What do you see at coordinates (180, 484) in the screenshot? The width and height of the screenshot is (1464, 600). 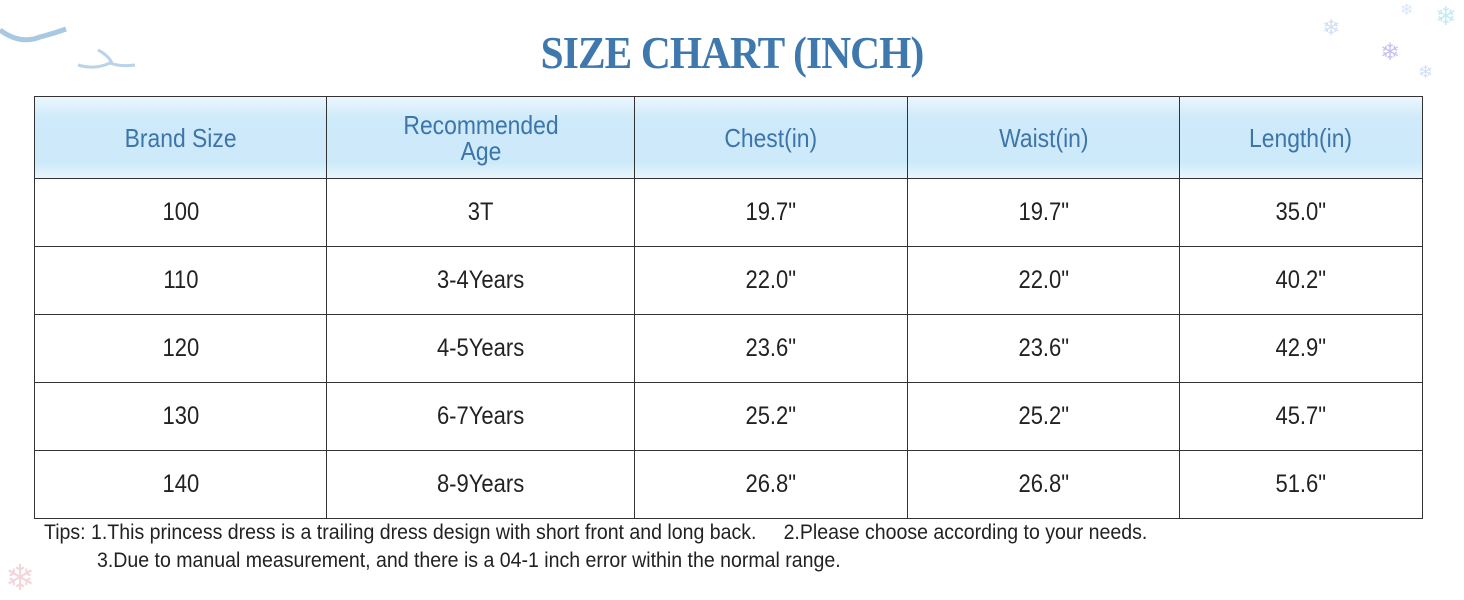 I see `cell-brand-size: 140` at bounding box center [180, 484].